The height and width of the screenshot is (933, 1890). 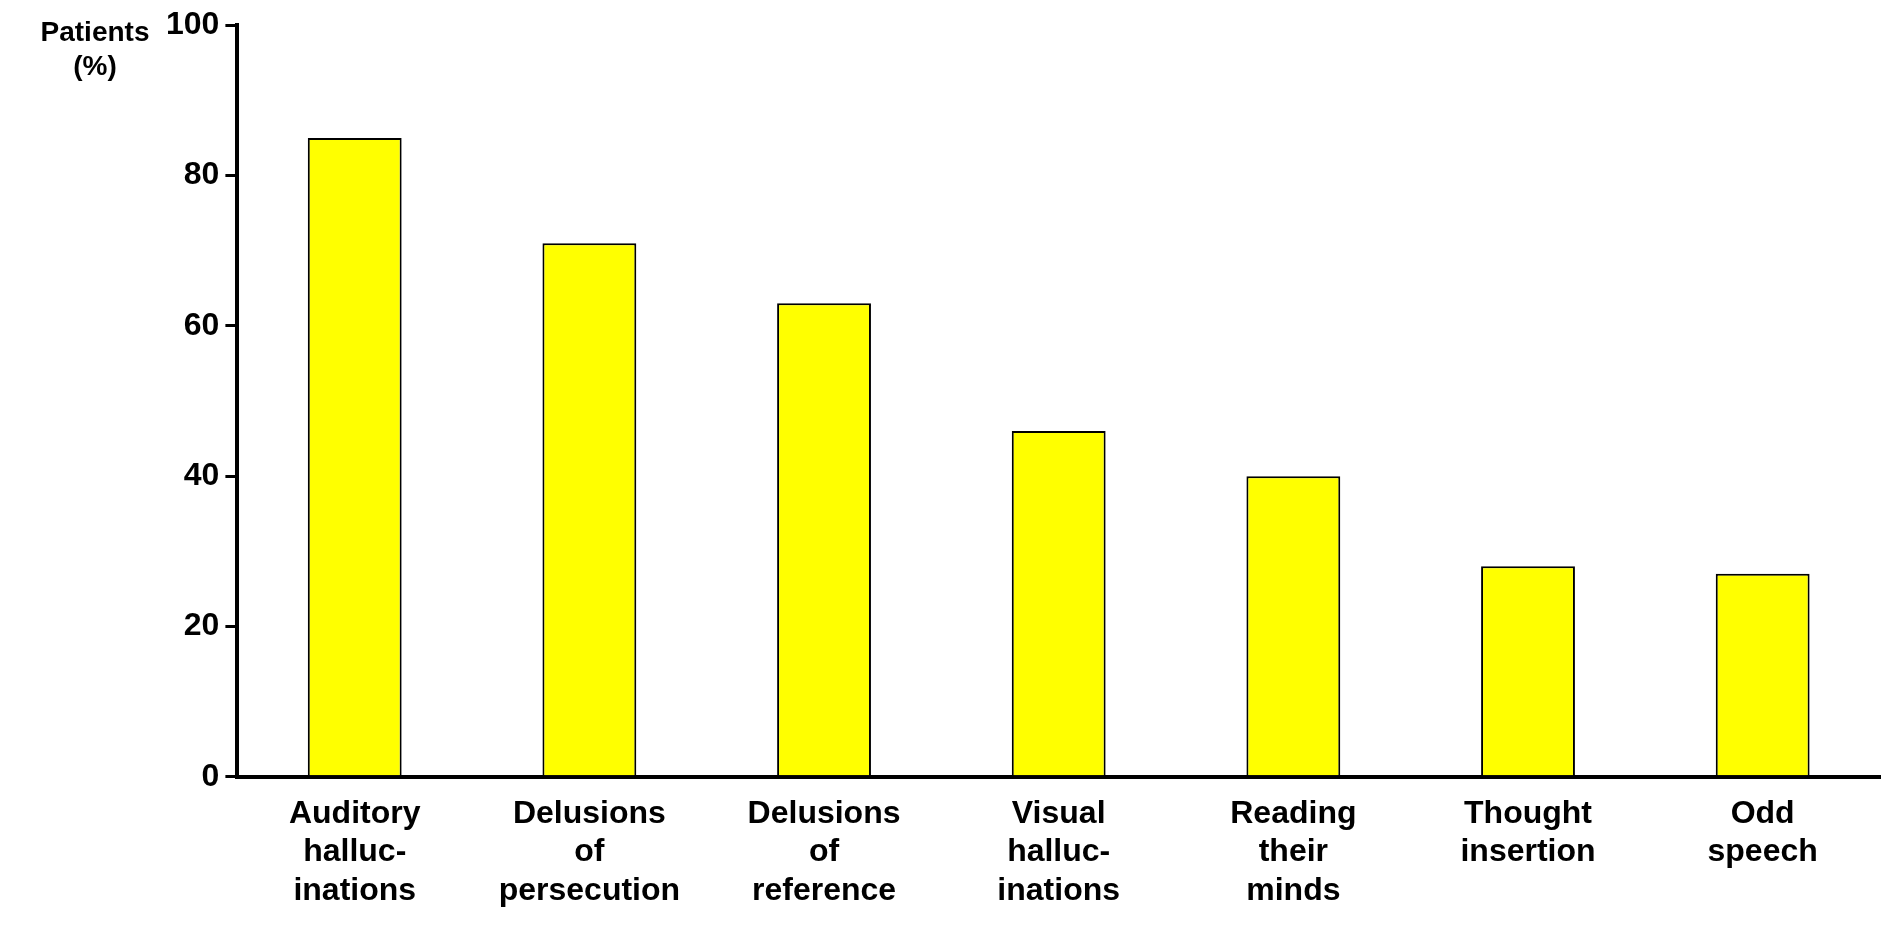 I want to click on x-tick-label: Delusions of reference, so click(x=824, y=850).